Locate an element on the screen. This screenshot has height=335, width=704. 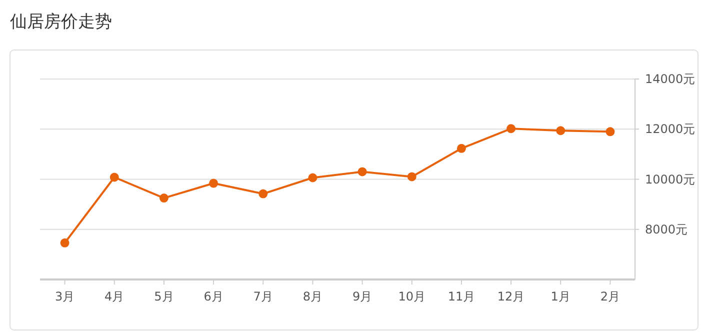
y-tick-label: 14000元 is located at coordinates (670, 79).